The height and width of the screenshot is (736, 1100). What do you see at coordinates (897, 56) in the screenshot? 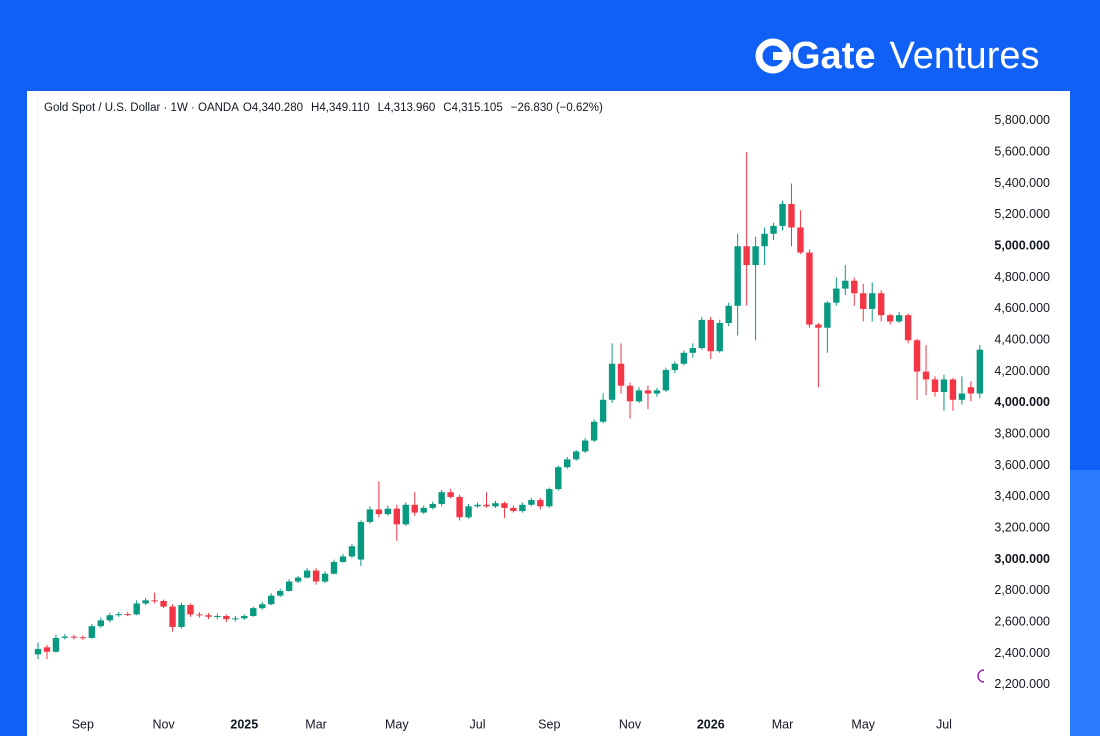
I see `logo: Gate Ventures` at bounding box center [897, 56].